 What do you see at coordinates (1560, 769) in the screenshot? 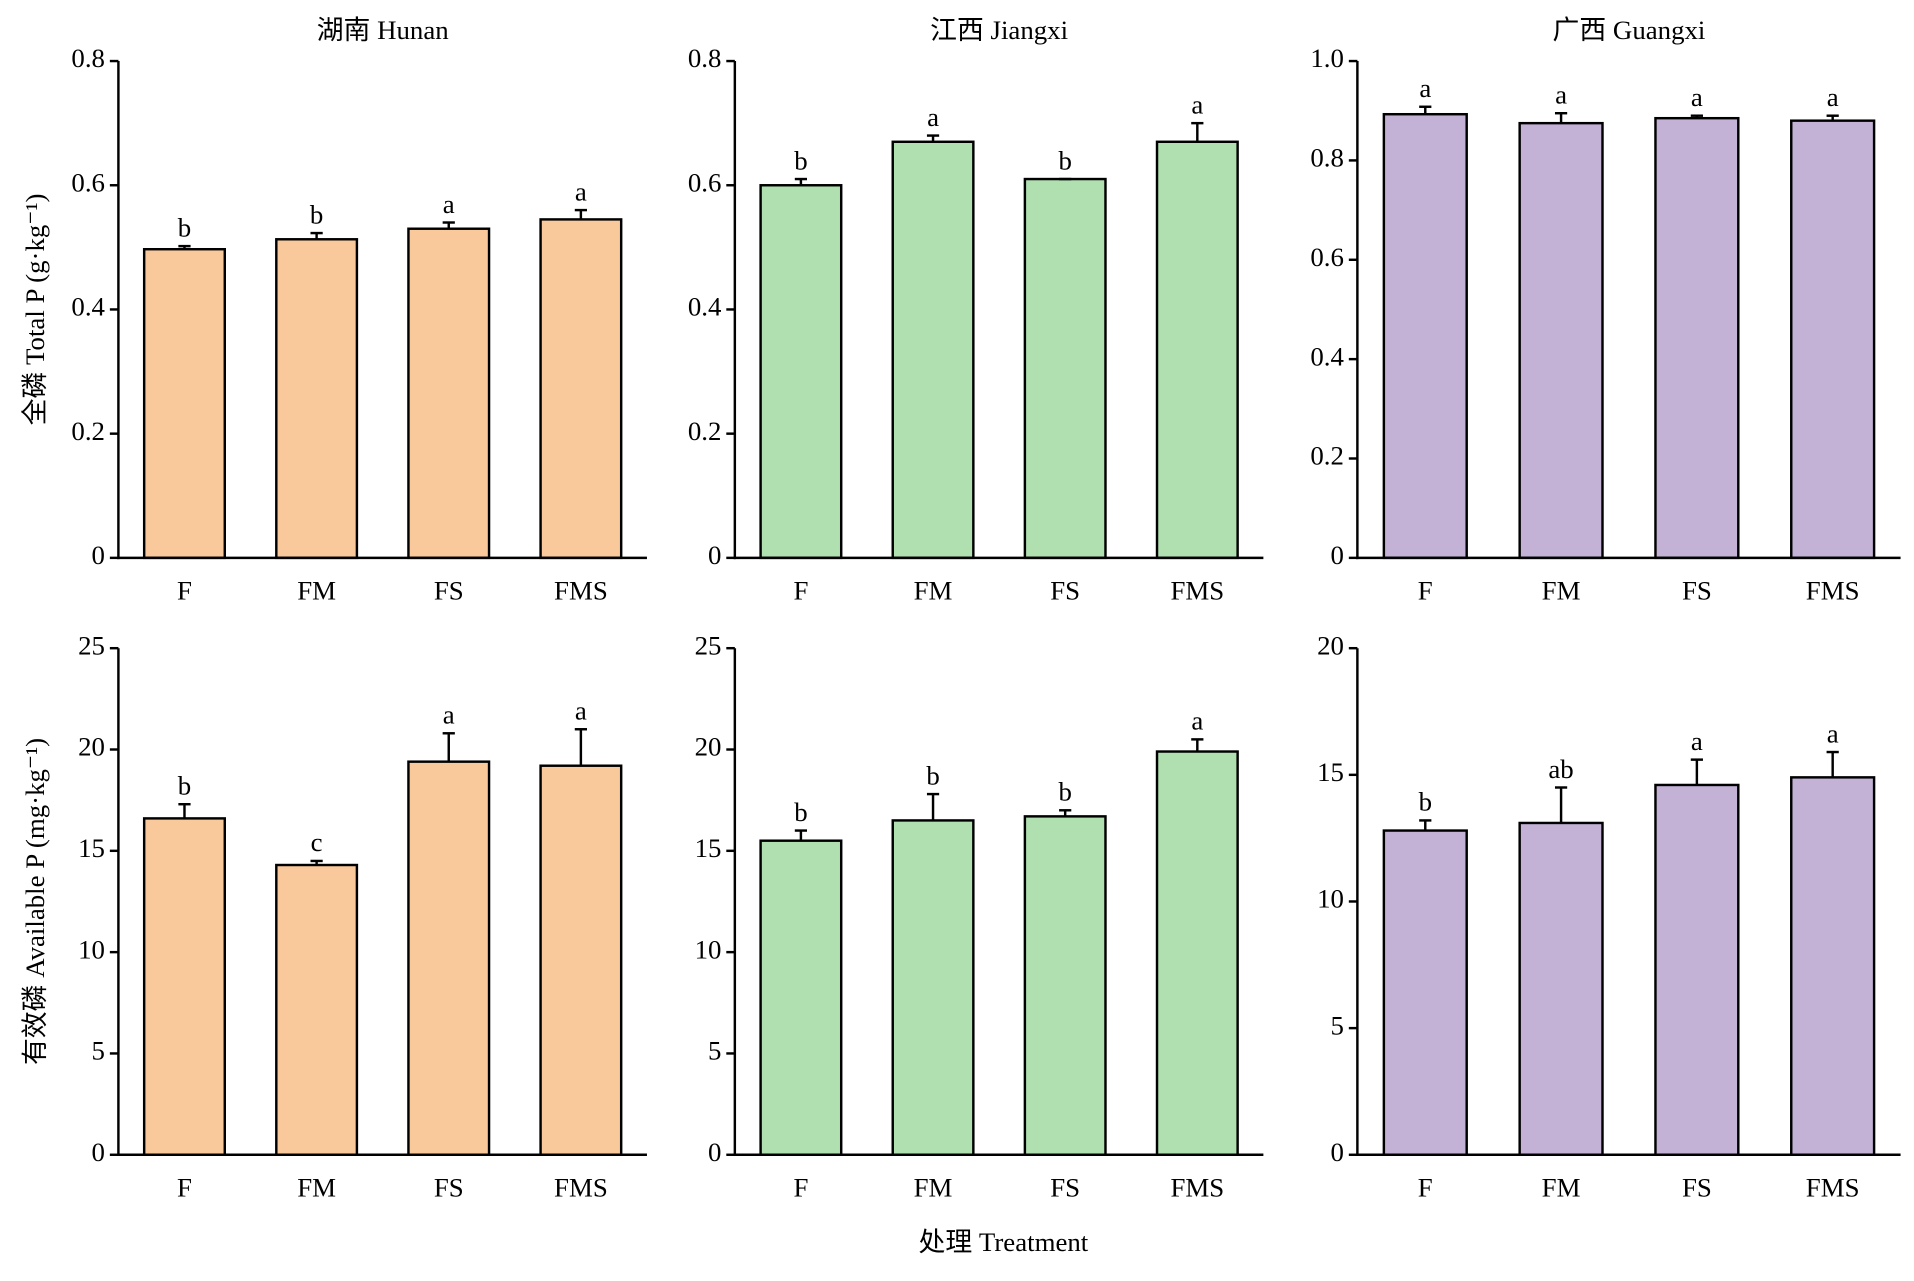
I see `significance-letter: ab` at bounding box center [1560, 769].